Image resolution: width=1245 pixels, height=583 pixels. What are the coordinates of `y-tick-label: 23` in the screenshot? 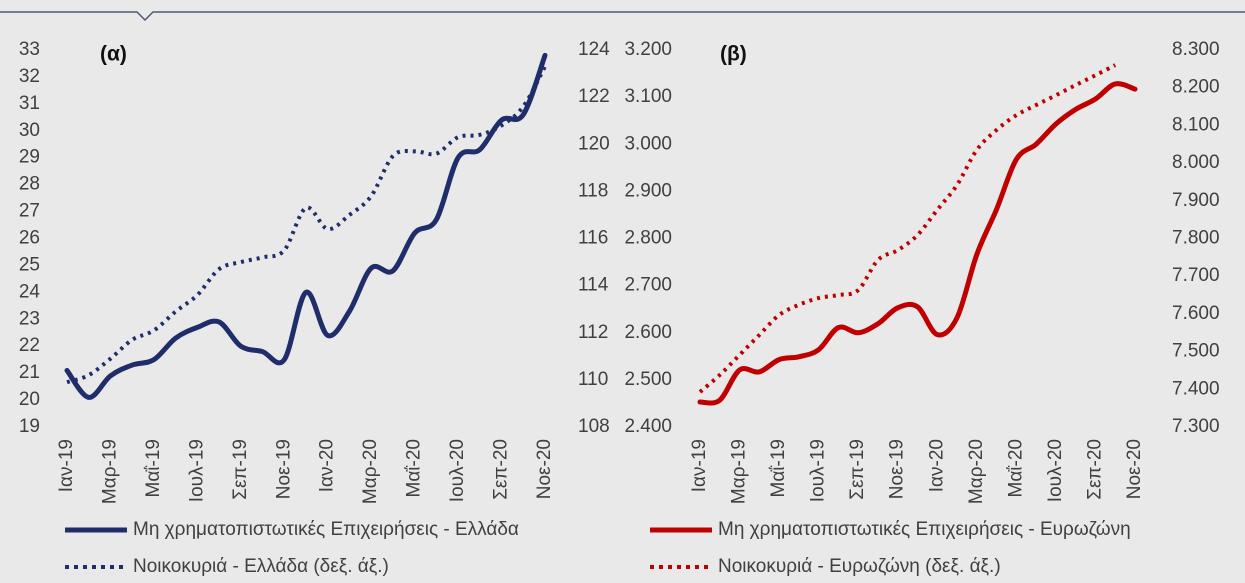 It's located at (29, 318).